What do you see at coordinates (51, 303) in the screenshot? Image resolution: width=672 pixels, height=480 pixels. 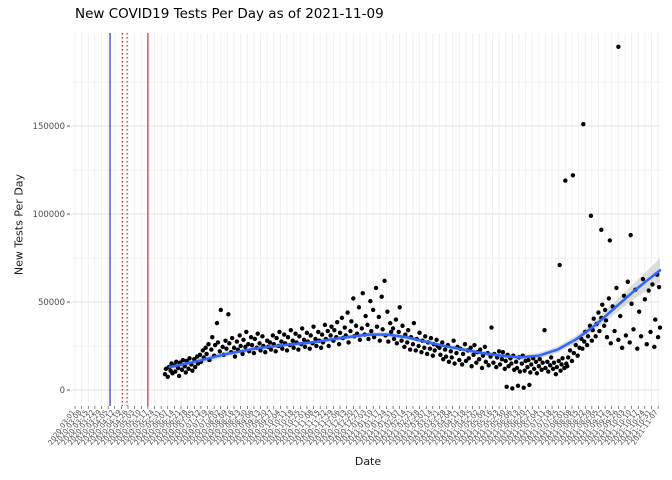 I see `svg-text: 50000` at bounding box center [51, 303].